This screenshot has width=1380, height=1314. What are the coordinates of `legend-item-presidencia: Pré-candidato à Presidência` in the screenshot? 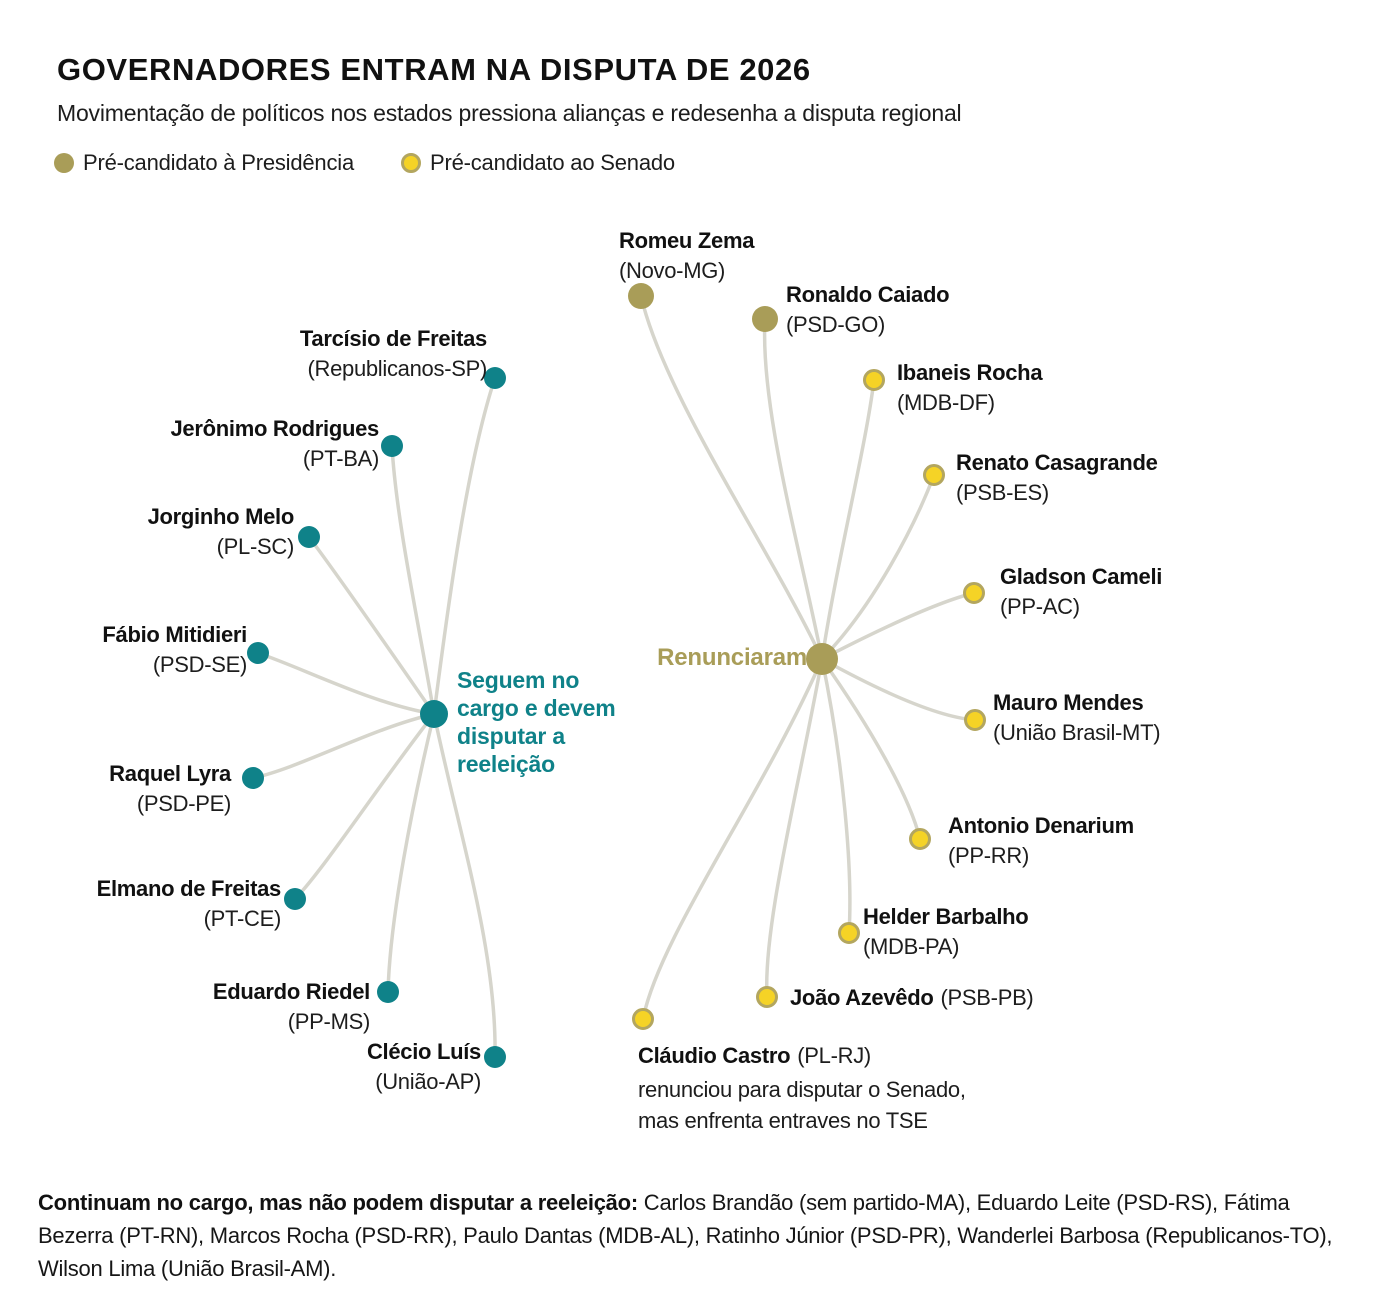 It's located at (204, 163).